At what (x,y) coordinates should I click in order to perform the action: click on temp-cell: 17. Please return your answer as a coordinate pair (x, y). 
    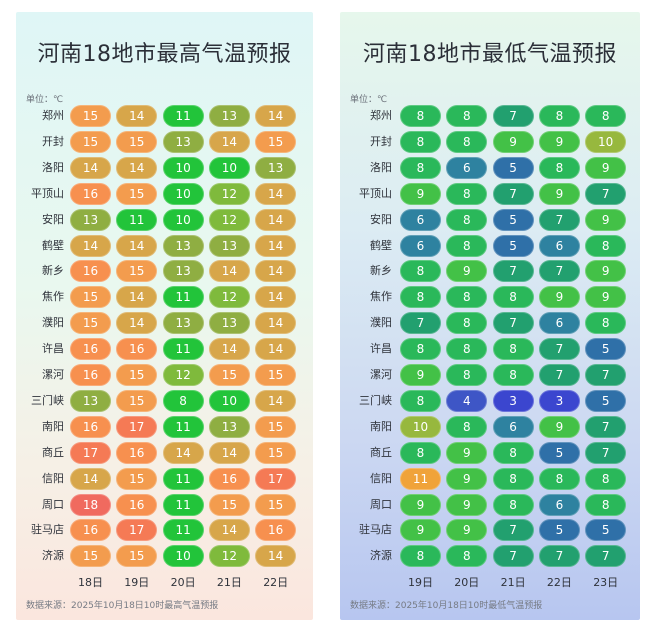
    Looking at the image, I should click on (137, 530).